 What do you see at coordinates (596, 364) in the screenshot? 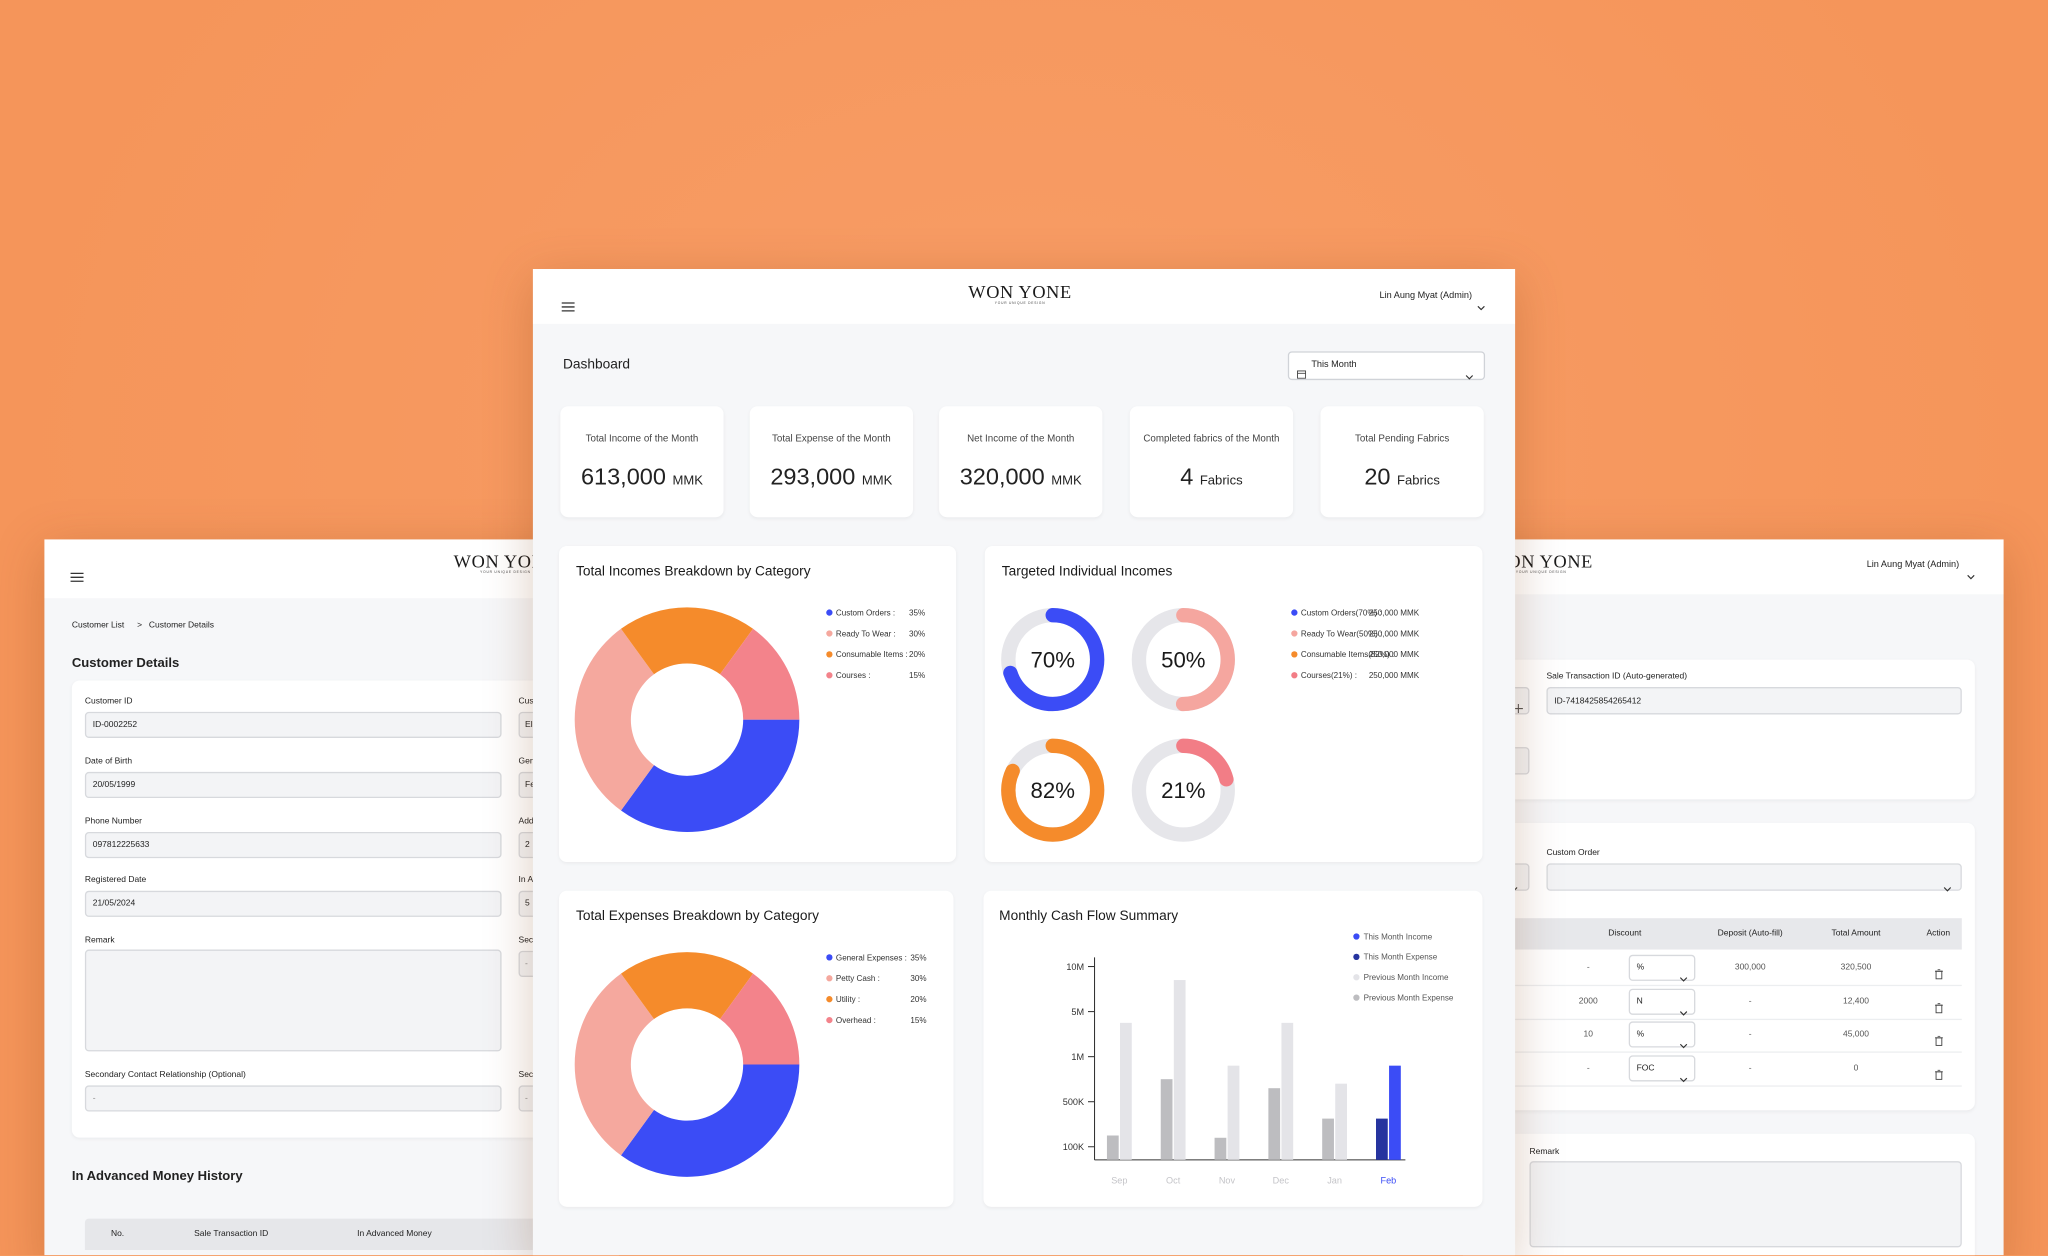
I see `text: Dashboard` at bounding box center [596, 364].